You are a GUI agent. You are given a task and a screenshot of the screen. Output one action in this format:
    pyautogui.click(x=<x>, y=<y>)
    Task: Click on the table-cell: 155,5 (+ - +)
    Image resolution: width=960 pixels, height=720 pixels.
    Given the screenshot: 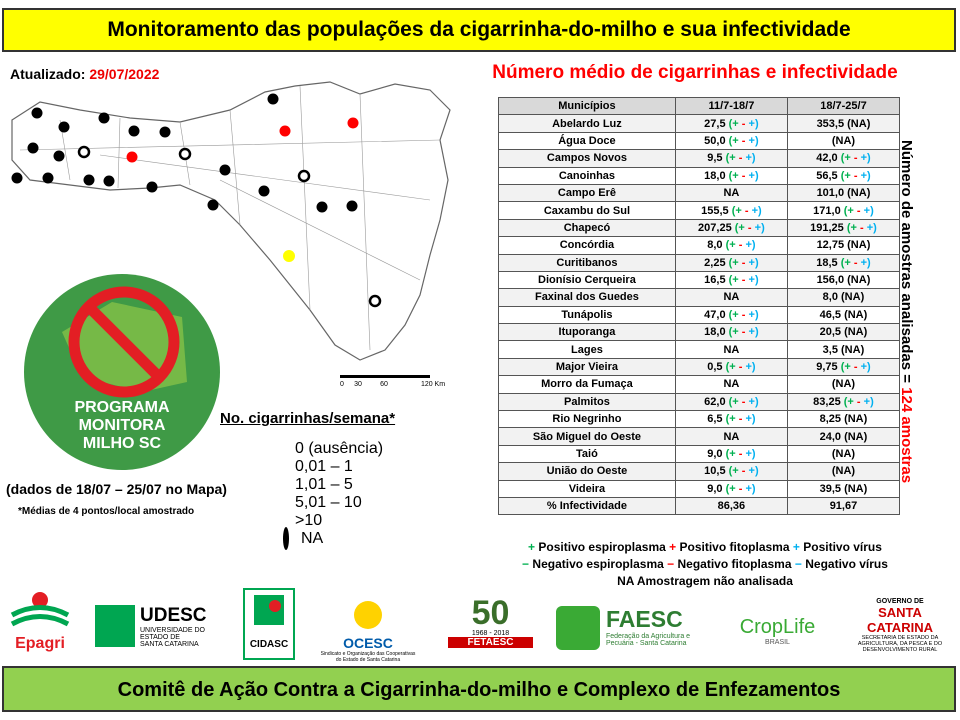 What is the action you would take?
    pyautogui.click(x=731, y=210)
    